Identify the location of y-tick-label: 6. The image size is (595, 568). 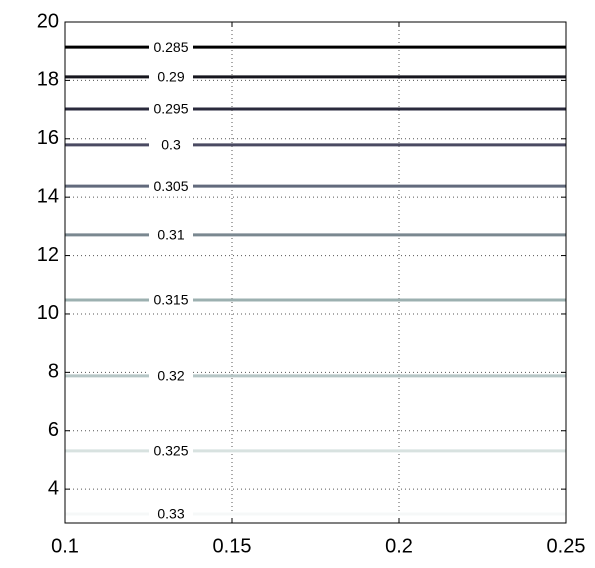
(53, 430).